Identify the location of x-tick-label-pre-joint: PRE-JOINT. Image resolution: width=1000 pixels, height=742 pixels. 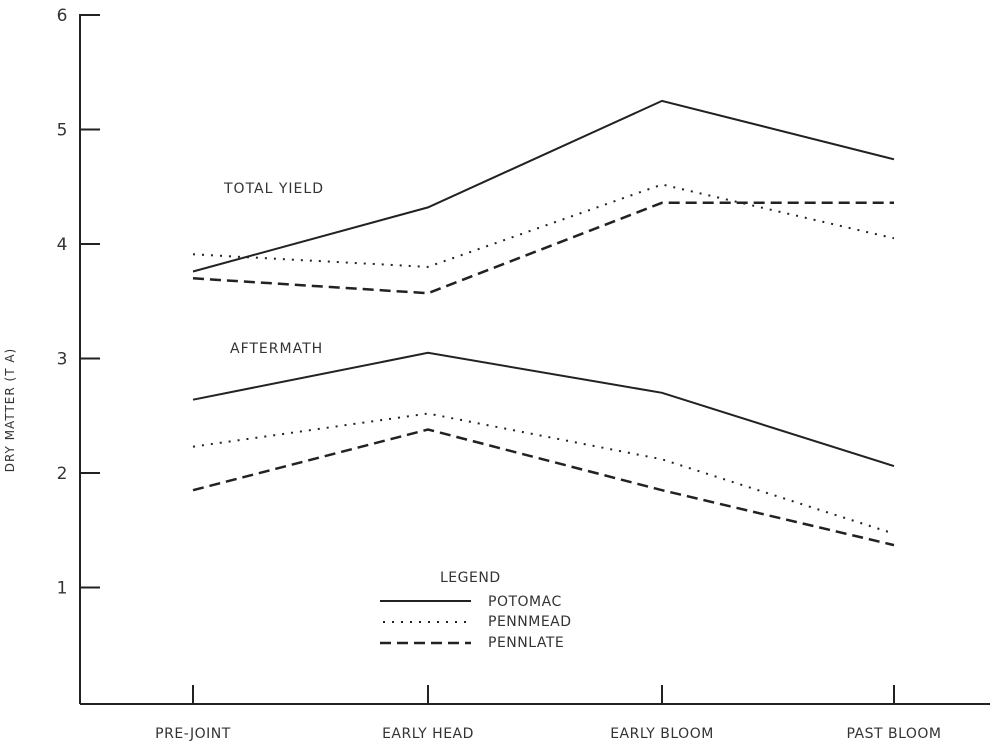
(193, 734).